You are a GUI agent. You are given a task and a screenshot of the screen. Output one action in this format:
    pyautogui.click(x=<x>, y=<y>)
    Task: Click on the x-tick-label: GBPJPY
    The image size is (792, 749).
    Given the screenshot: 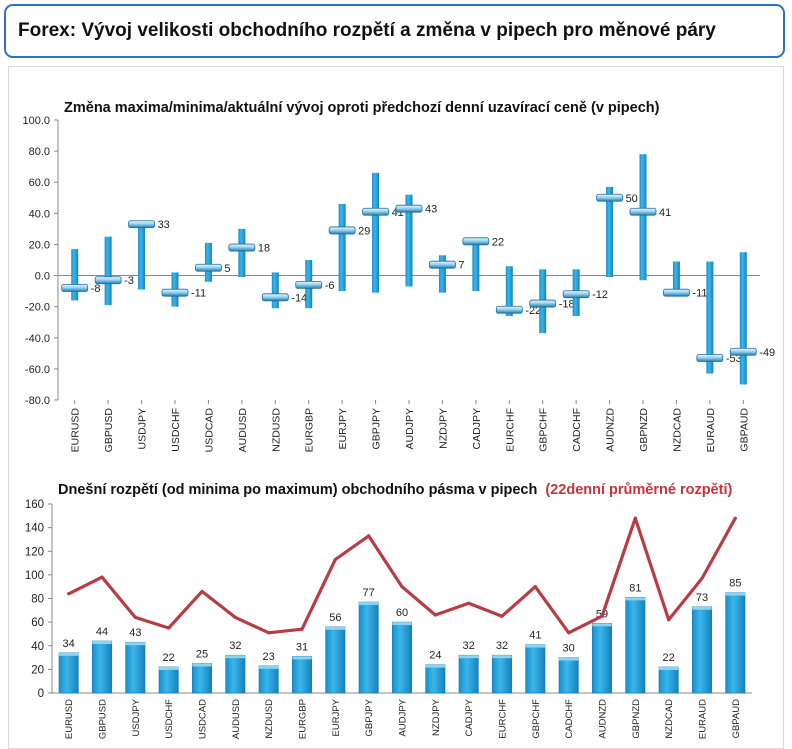 What is the action you would take?
    pyautogui.click(x=369, y=717)
    